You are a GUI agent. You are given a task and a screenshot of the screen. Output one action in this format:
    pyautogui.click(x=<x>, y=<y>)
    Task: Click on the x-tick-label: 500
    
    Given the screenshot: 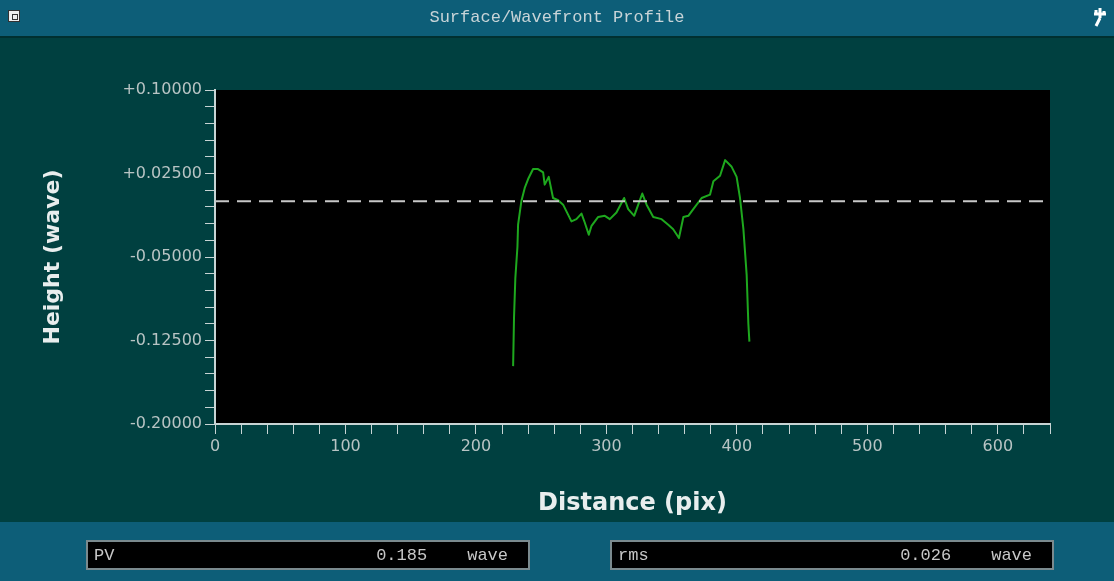 What is the action you would take?
    pyautogui.click(x=867, y=445)
    